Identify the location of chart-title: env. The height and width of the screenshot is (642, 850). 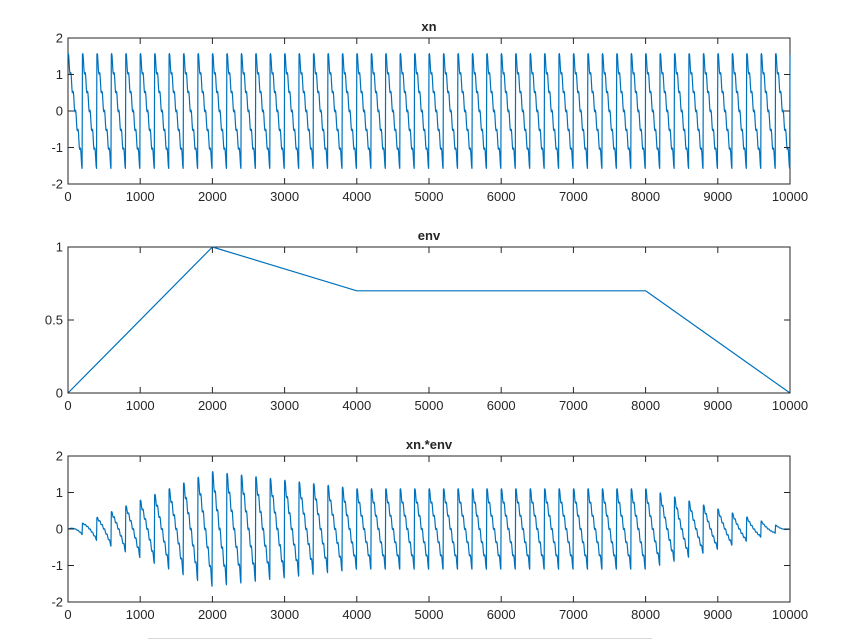
(429, 235).